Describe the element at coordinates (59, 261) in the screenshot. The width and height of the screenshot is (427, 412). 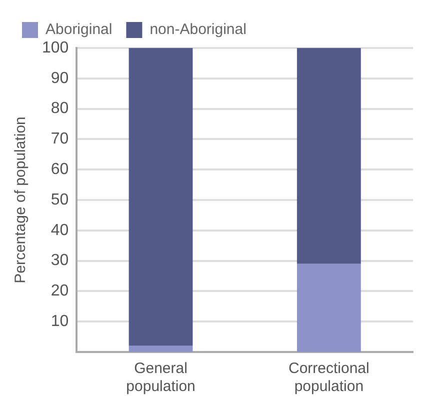
I see `y-tick-label: 30` at that location.